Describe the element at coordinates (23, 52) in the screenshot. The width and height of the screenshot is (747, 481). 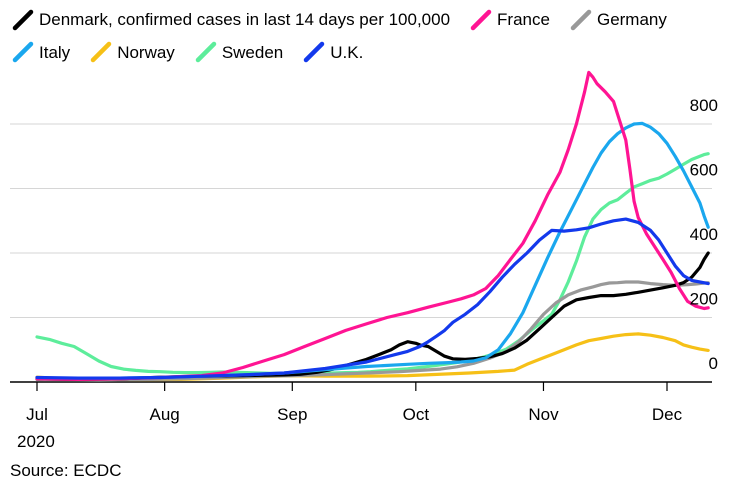
I see `legend-swatch-italy` at that location.